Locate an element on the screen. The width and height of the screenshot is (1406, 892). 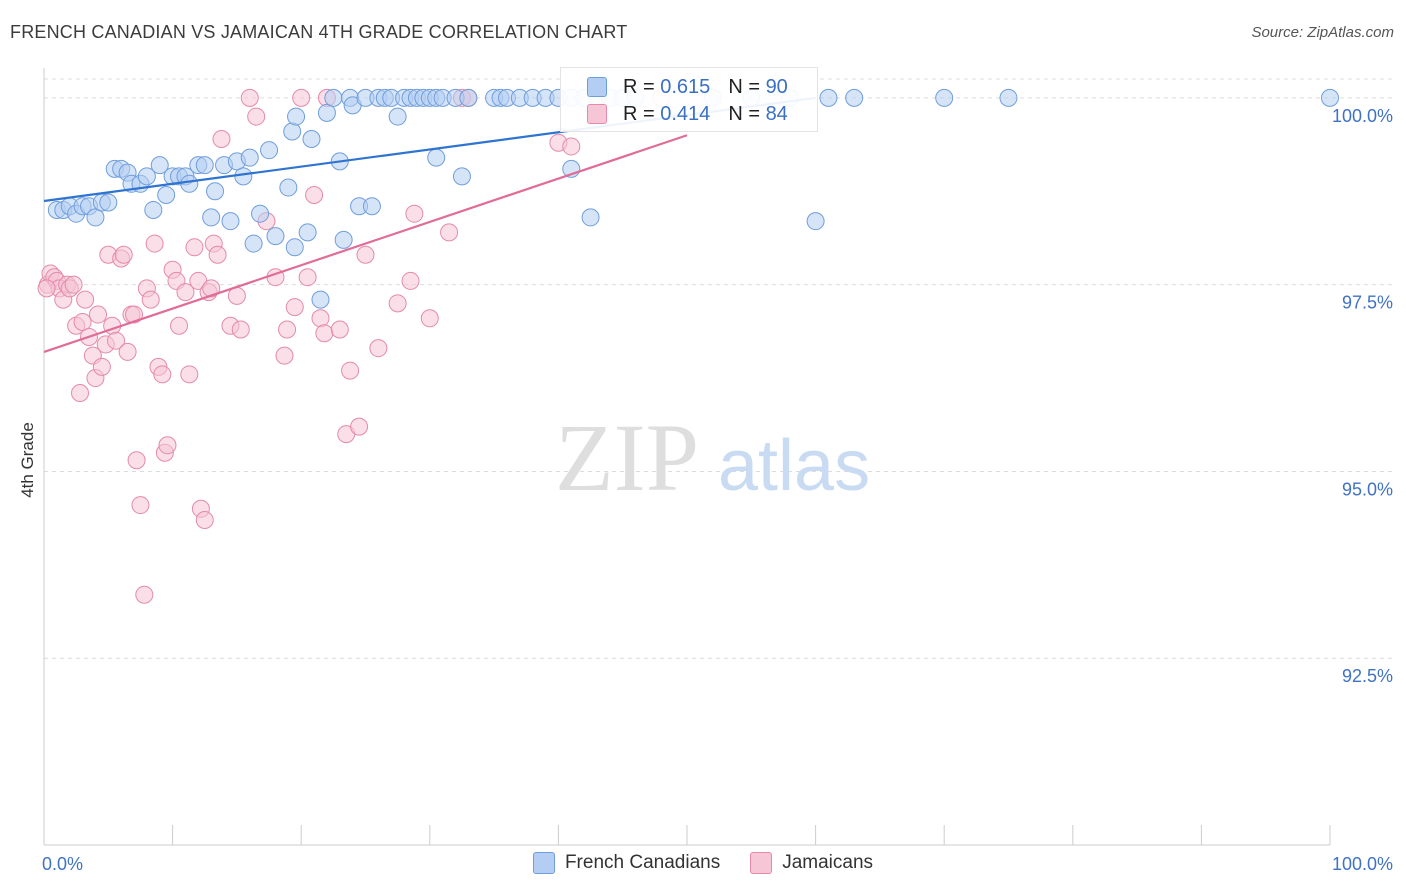
watermark-atlas: atlas is located at coordinates (794, 466).